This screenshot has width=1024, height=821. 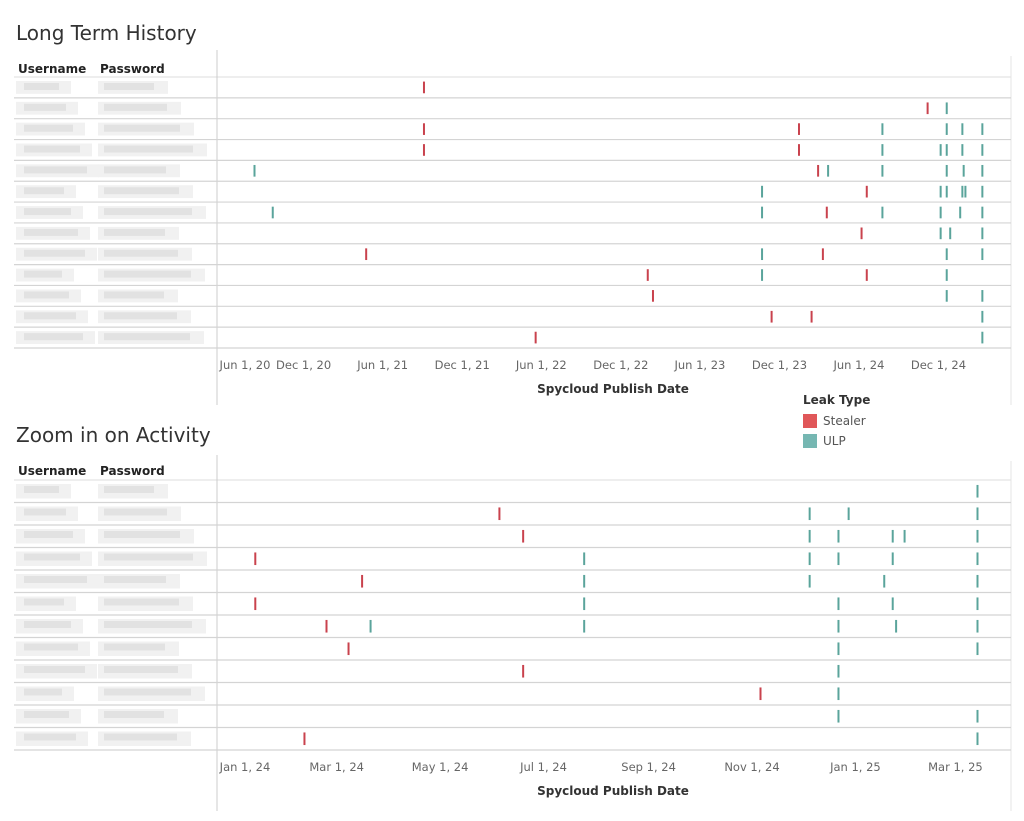 I want to click on x-tick-label: Nov 1, 24, so click(x=751, y=767).